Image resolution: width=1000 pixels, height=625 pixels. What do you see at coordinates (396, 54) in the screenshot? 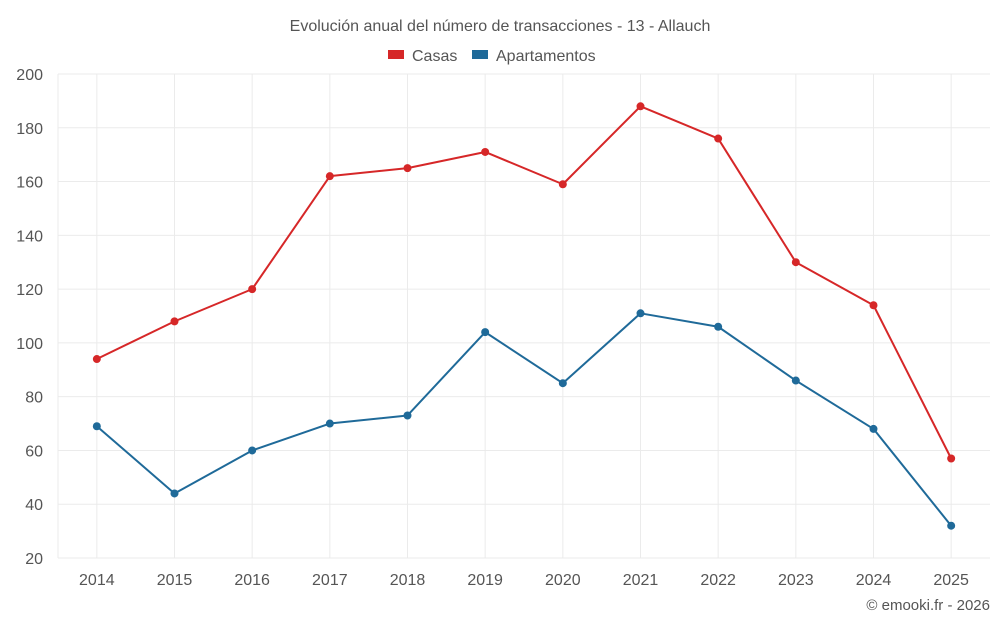
I see `legend-swatch-casas` at bounding box center [396, 54].